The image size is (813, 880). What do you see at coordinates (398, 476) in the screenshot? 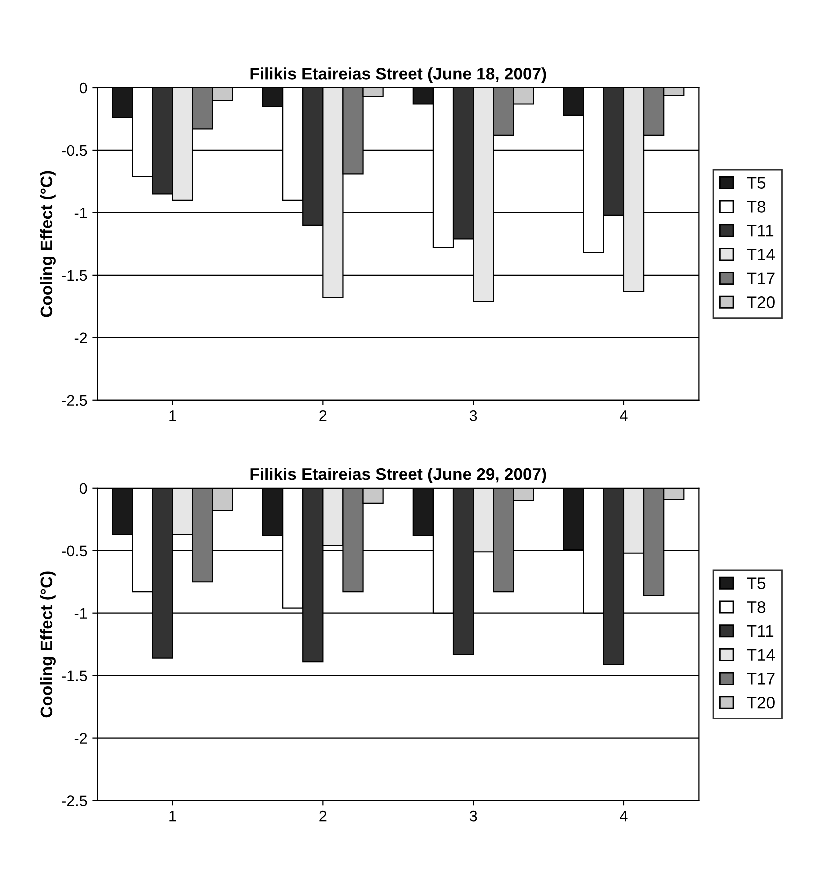
I see `chart-title: Filikis Etaireias Street (June 29, 2007)` at bounding box center [398, 476].